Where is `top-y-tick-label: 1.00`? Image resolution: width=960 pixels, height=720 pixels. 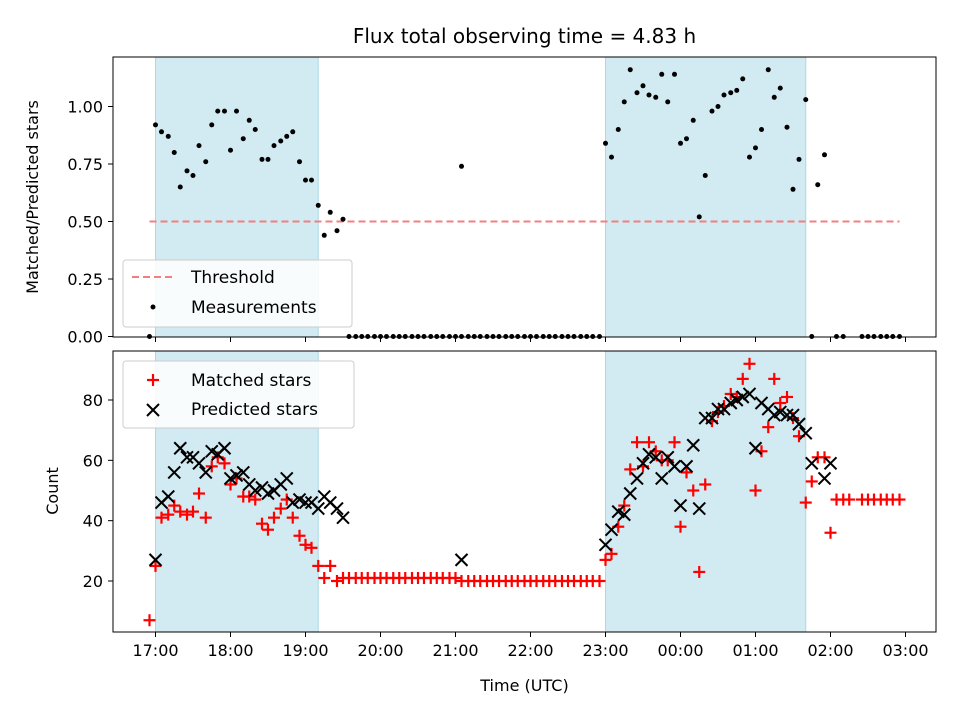 top-y-tick-label: 1.00 is located at coordinates (85, 107).